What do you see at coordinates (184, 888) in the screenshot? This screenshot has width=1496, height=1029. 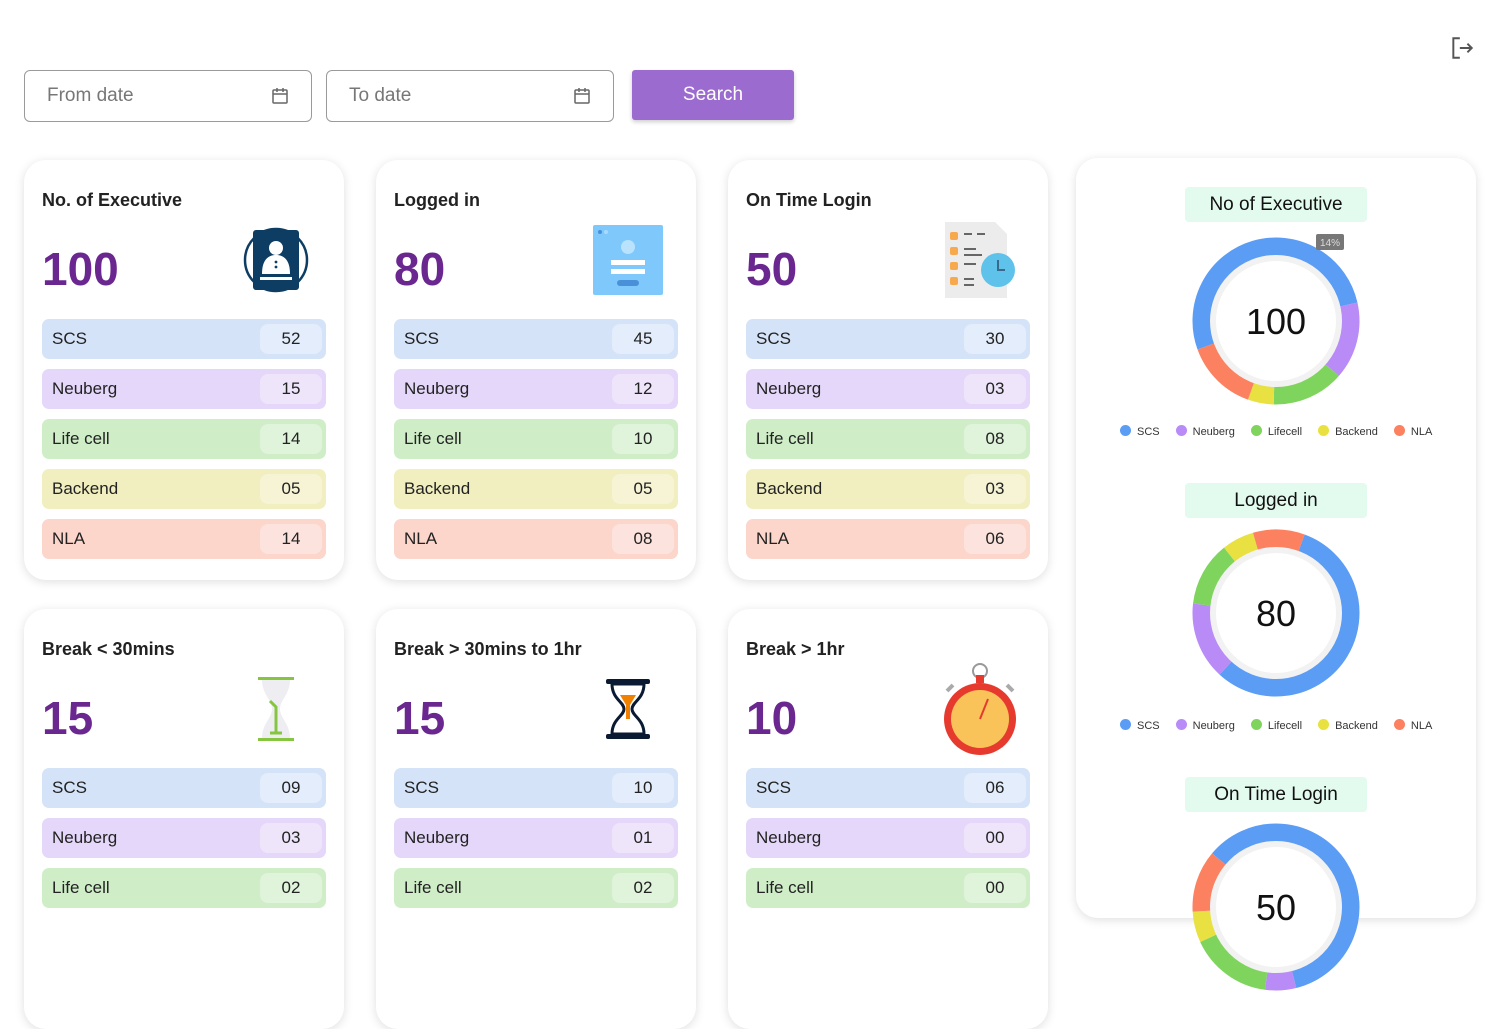 I see `category-row: Life cell 02` at bounding box center [184, 888].